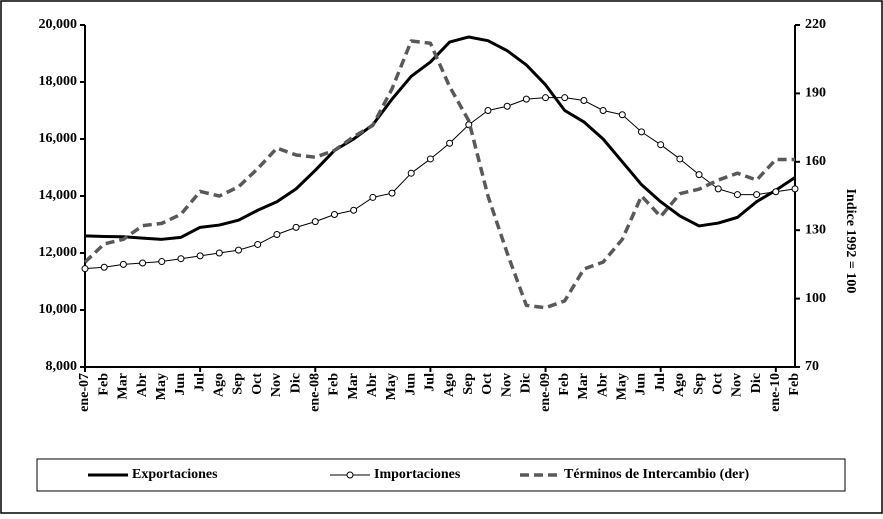 The height and width of the screenshot is (519, 883). Describe the element at coordinates (417, 474) in the screenshot. I see `legend-label: Importaciones` at that location.